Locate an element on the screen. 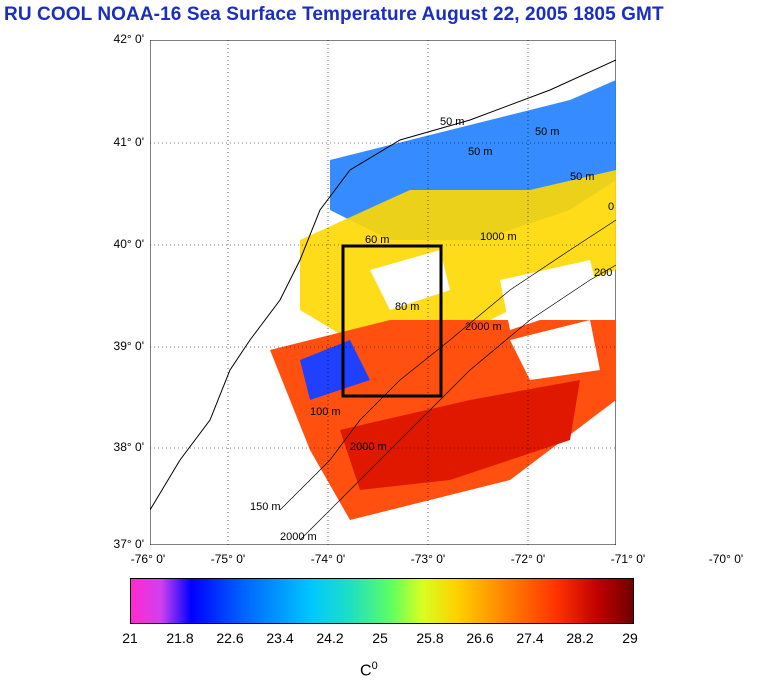 The image size is (766, 680). lat-label: 40° 0' is located at coordinates (128, 244).